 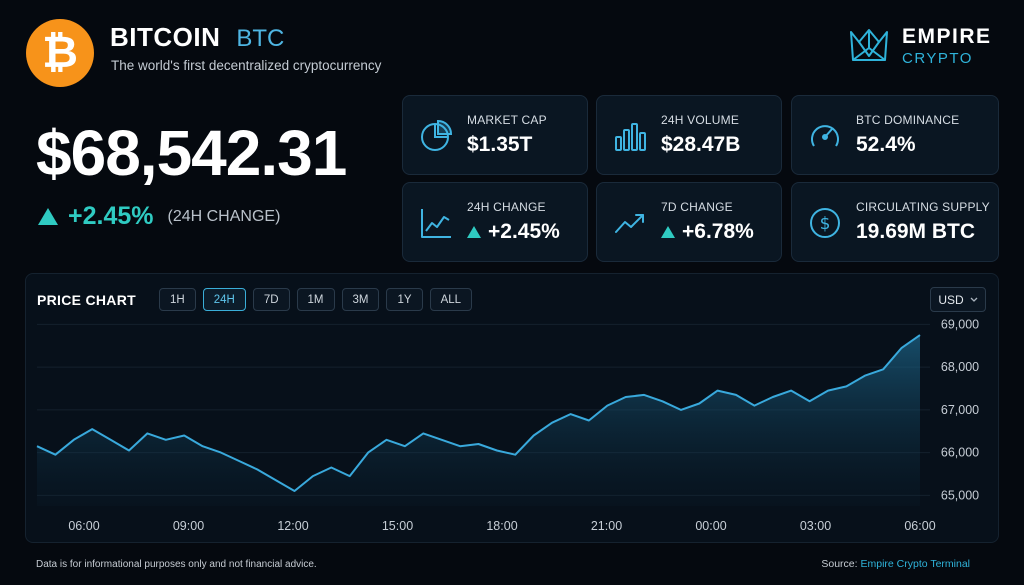 I want to click on stat-card-24h-change: 24H CHANGE +2.45%, so click(x=495, y=222).